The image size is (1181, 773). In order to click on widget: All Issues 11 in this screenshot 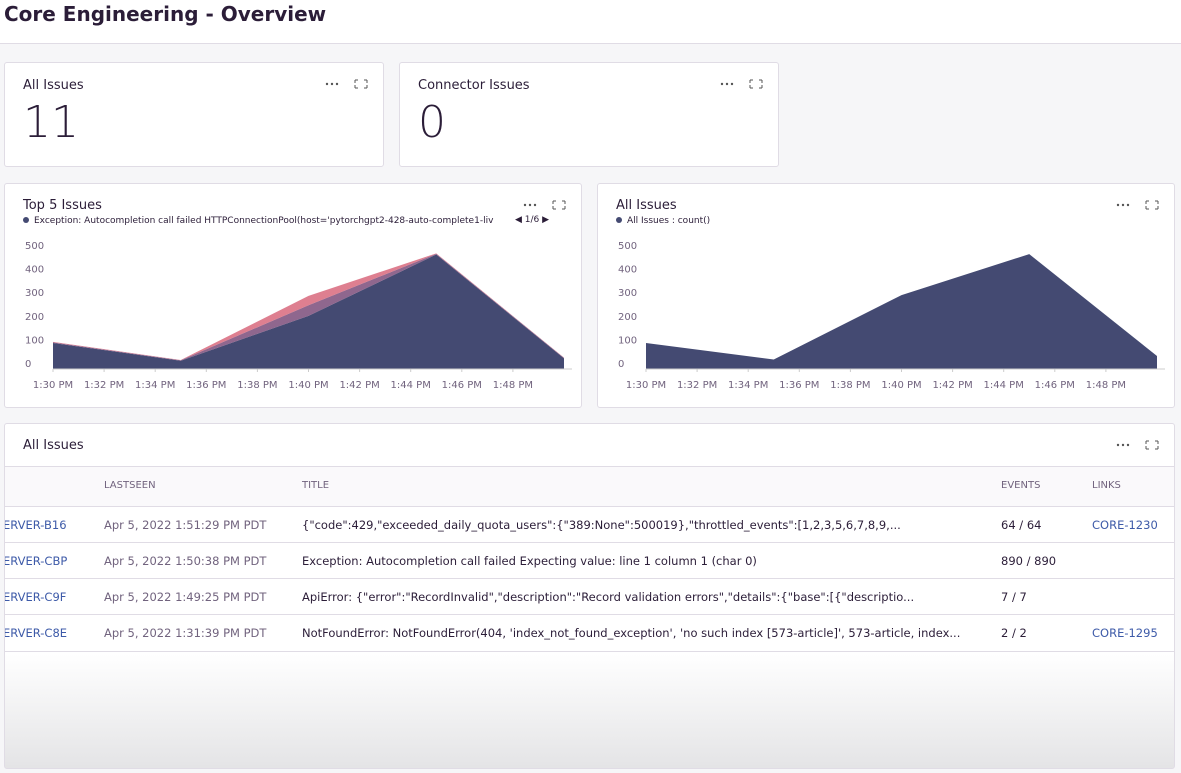, I will do `click(194, 114)`.